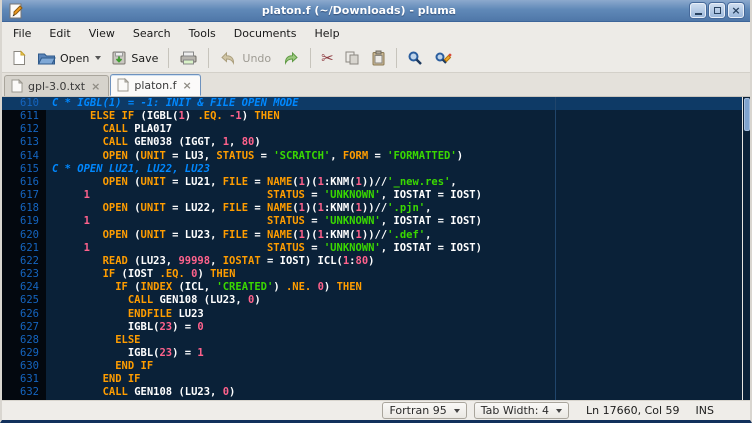 The width and height of the screenshot is (752, 423). I want to click on line-number: 616, so click(29, 181).